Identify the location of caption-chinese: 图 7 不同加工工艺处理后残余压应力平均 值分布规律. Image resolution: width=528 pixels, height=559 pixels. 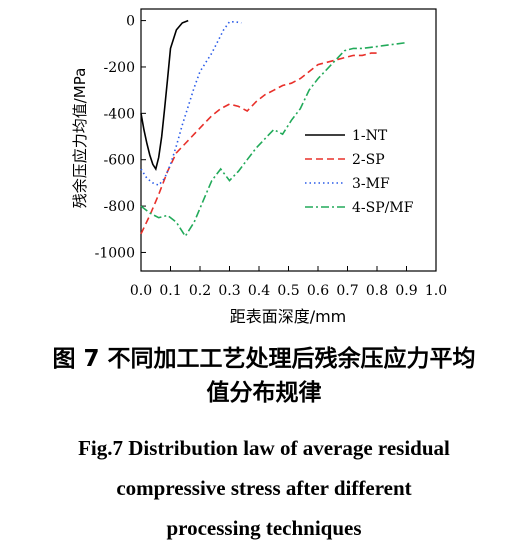
(264, 376).